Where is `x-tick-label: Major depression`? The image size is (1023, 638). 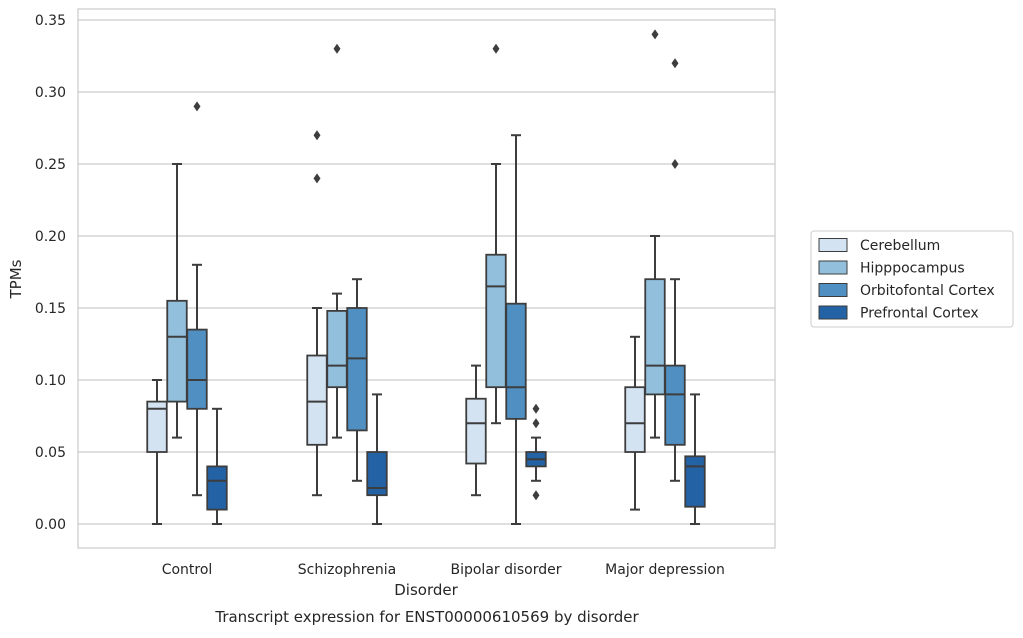 x-tick-label: Major depression is located at coordinates (665, 570).